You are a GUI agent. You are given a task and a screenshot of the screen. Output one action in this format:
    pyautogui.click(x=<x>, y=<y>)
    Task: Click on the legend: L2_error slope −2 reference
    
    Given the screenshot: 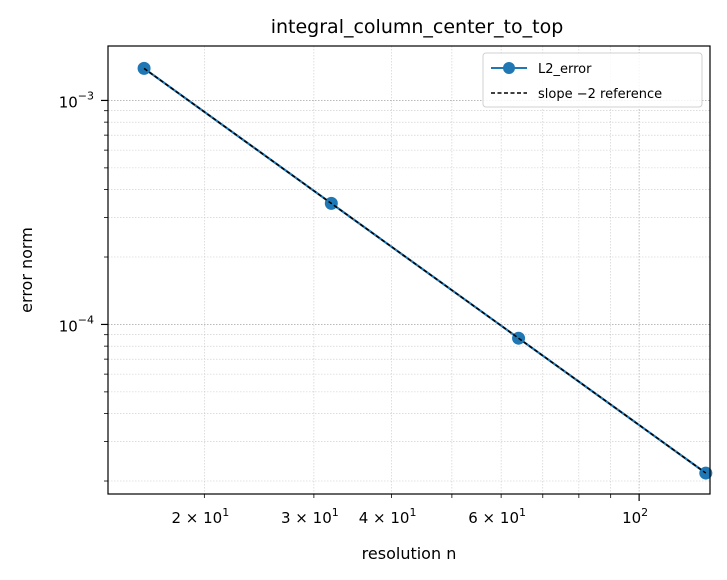 What is the action you would take?
    pyautogui.click(x=592, y=80)
    